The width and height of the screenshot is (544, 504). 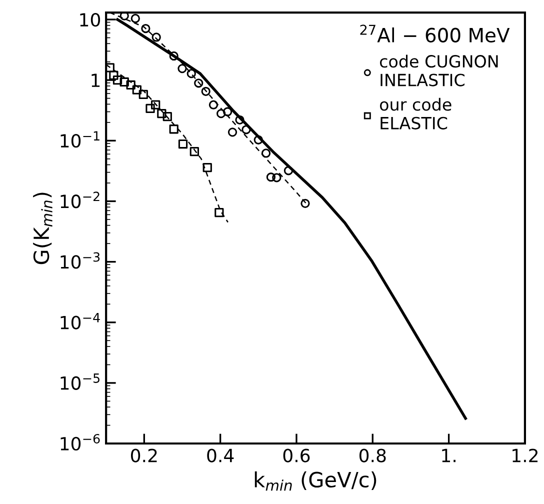 What do you see at coordinates (80, 382) in the screenshot?
I see `y-tick-label: 10$^{−5}$` at bounding box center [80, 382].